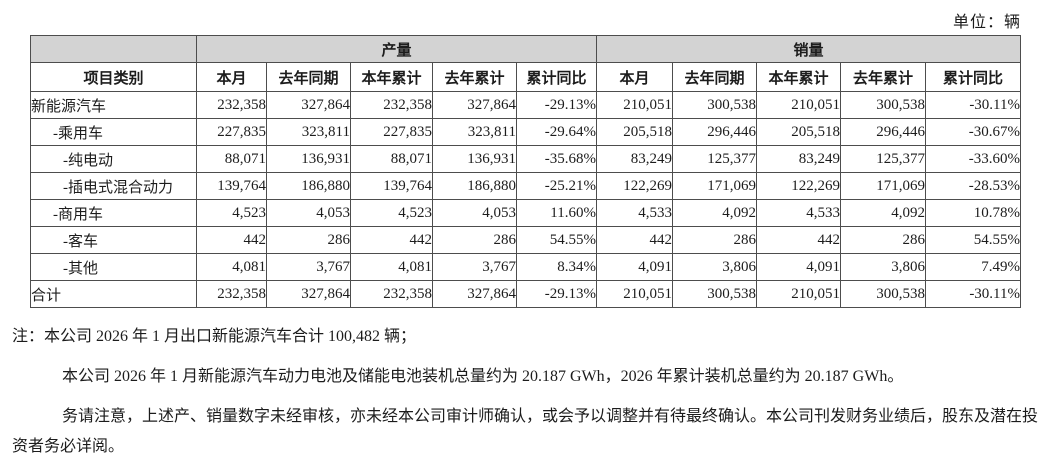 Image resolution: width=1049 pixels, height=466 pixels. Describe the element at coordinates (883, 159) in the screenshot. I see `sales-last-year-ytd: 125,377` at that location.